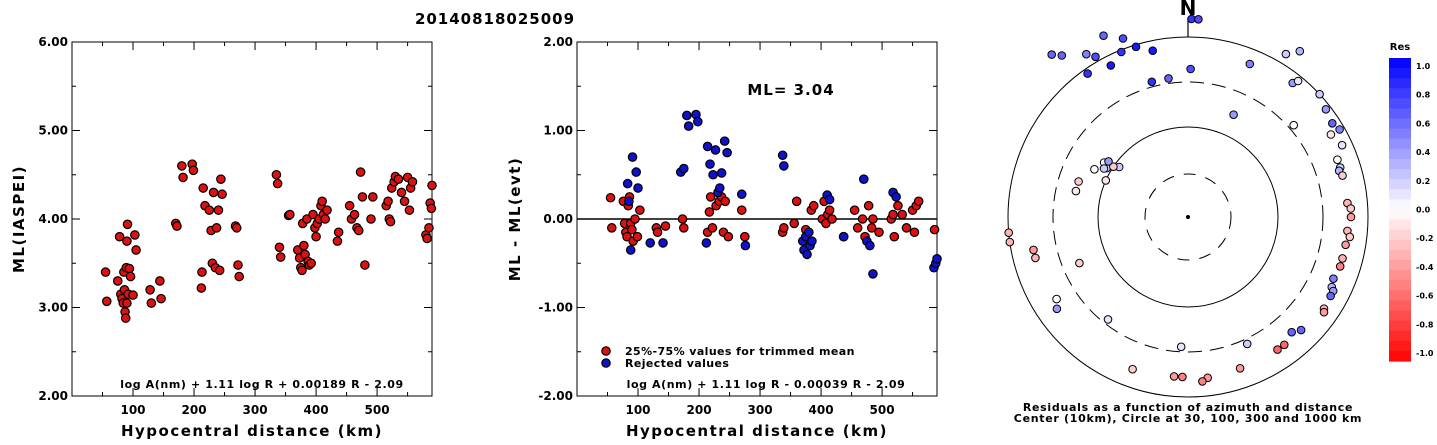 This screenshot has width=1437, height=445. I want to click on colorbar-tick-label: 0.2, so click(1423, 181).